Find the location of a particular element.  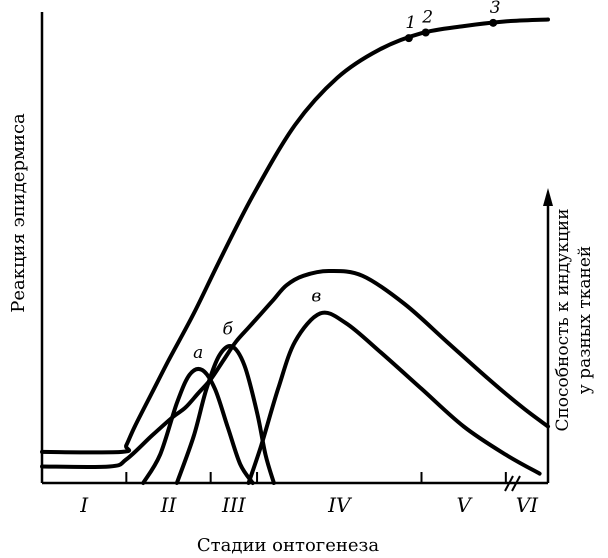

axis-break-mark is located at coordinates (512, 483).